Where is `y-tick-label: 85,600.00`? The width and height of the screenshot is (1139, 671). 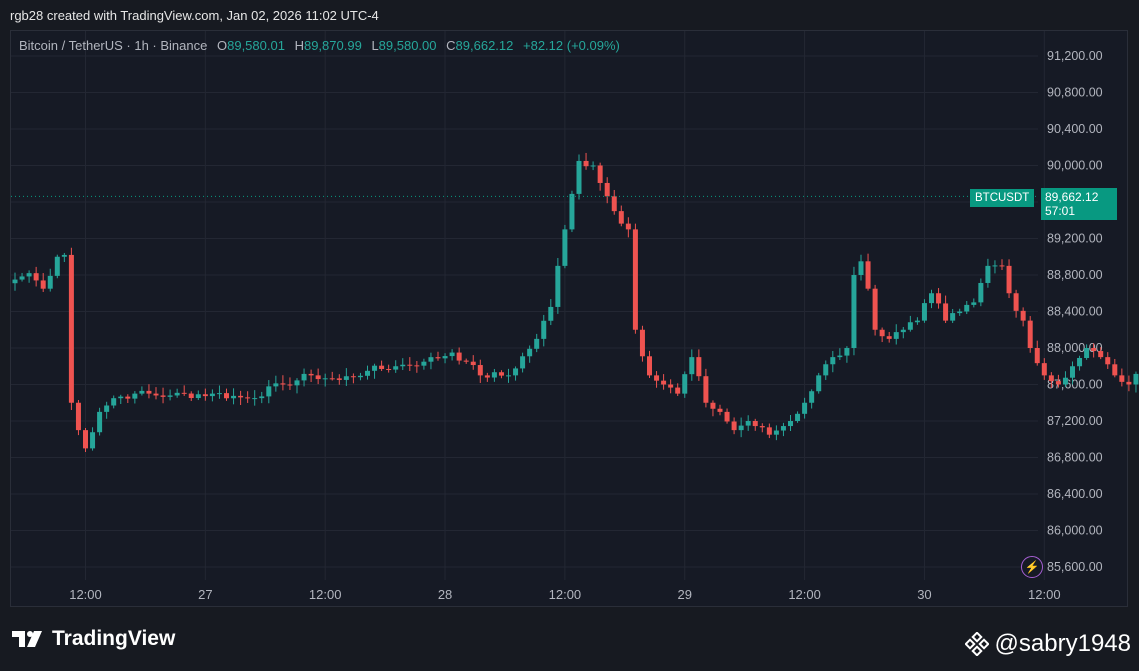
y-tick-label: 85,600.00 is located at coordinates (1075, 567).